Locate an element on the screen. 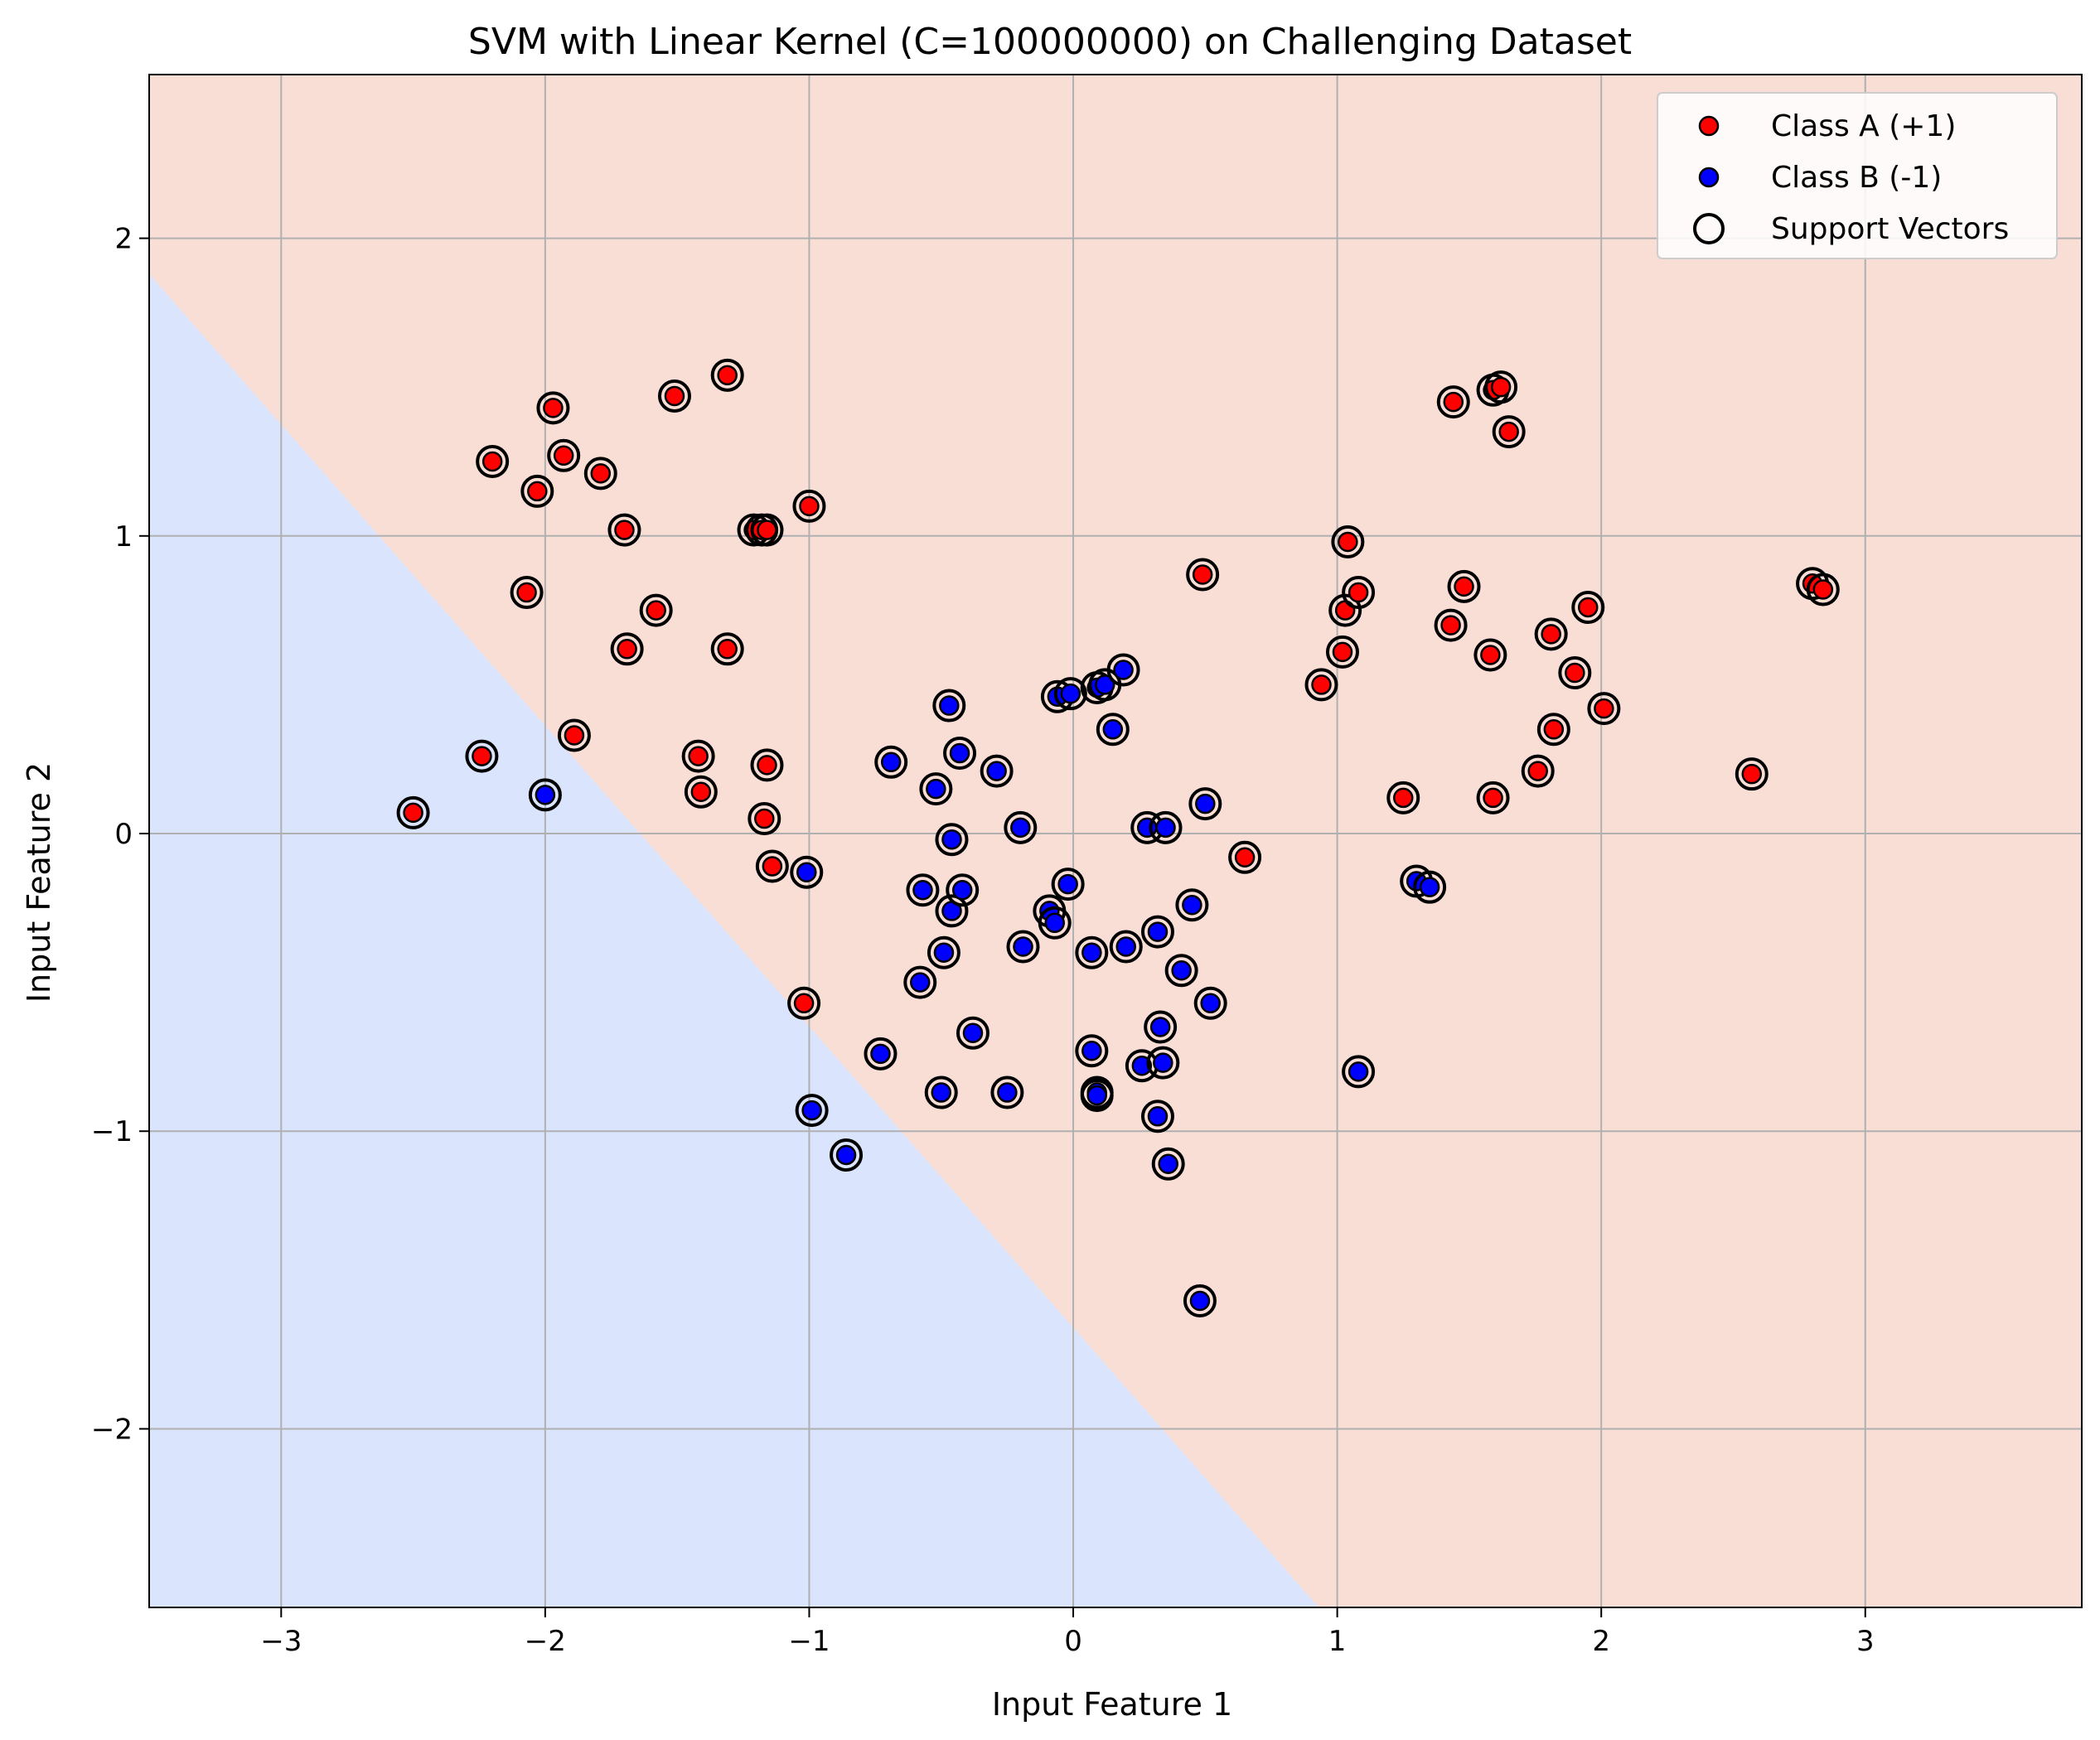  x-tick-label: −2 is located at coordinates (545, 1641).